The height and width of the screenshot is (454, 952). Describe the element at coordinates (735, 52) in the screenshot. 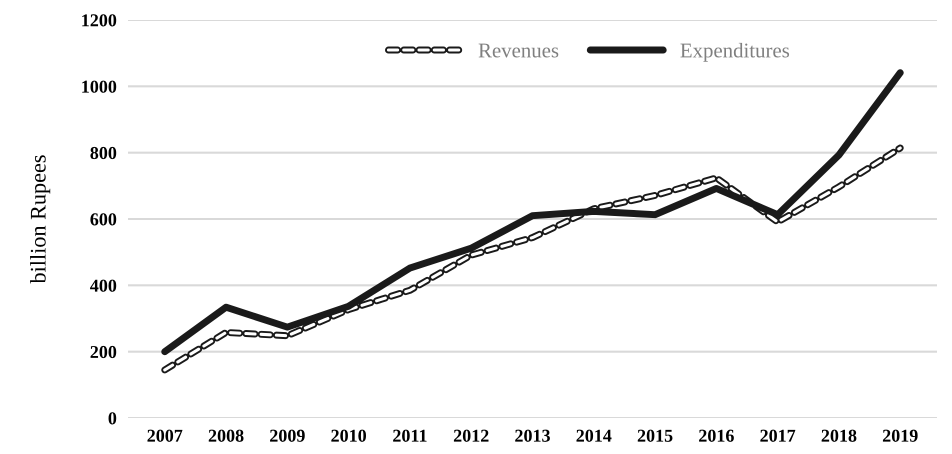

I see `legend-label: Expenditures` at that location.